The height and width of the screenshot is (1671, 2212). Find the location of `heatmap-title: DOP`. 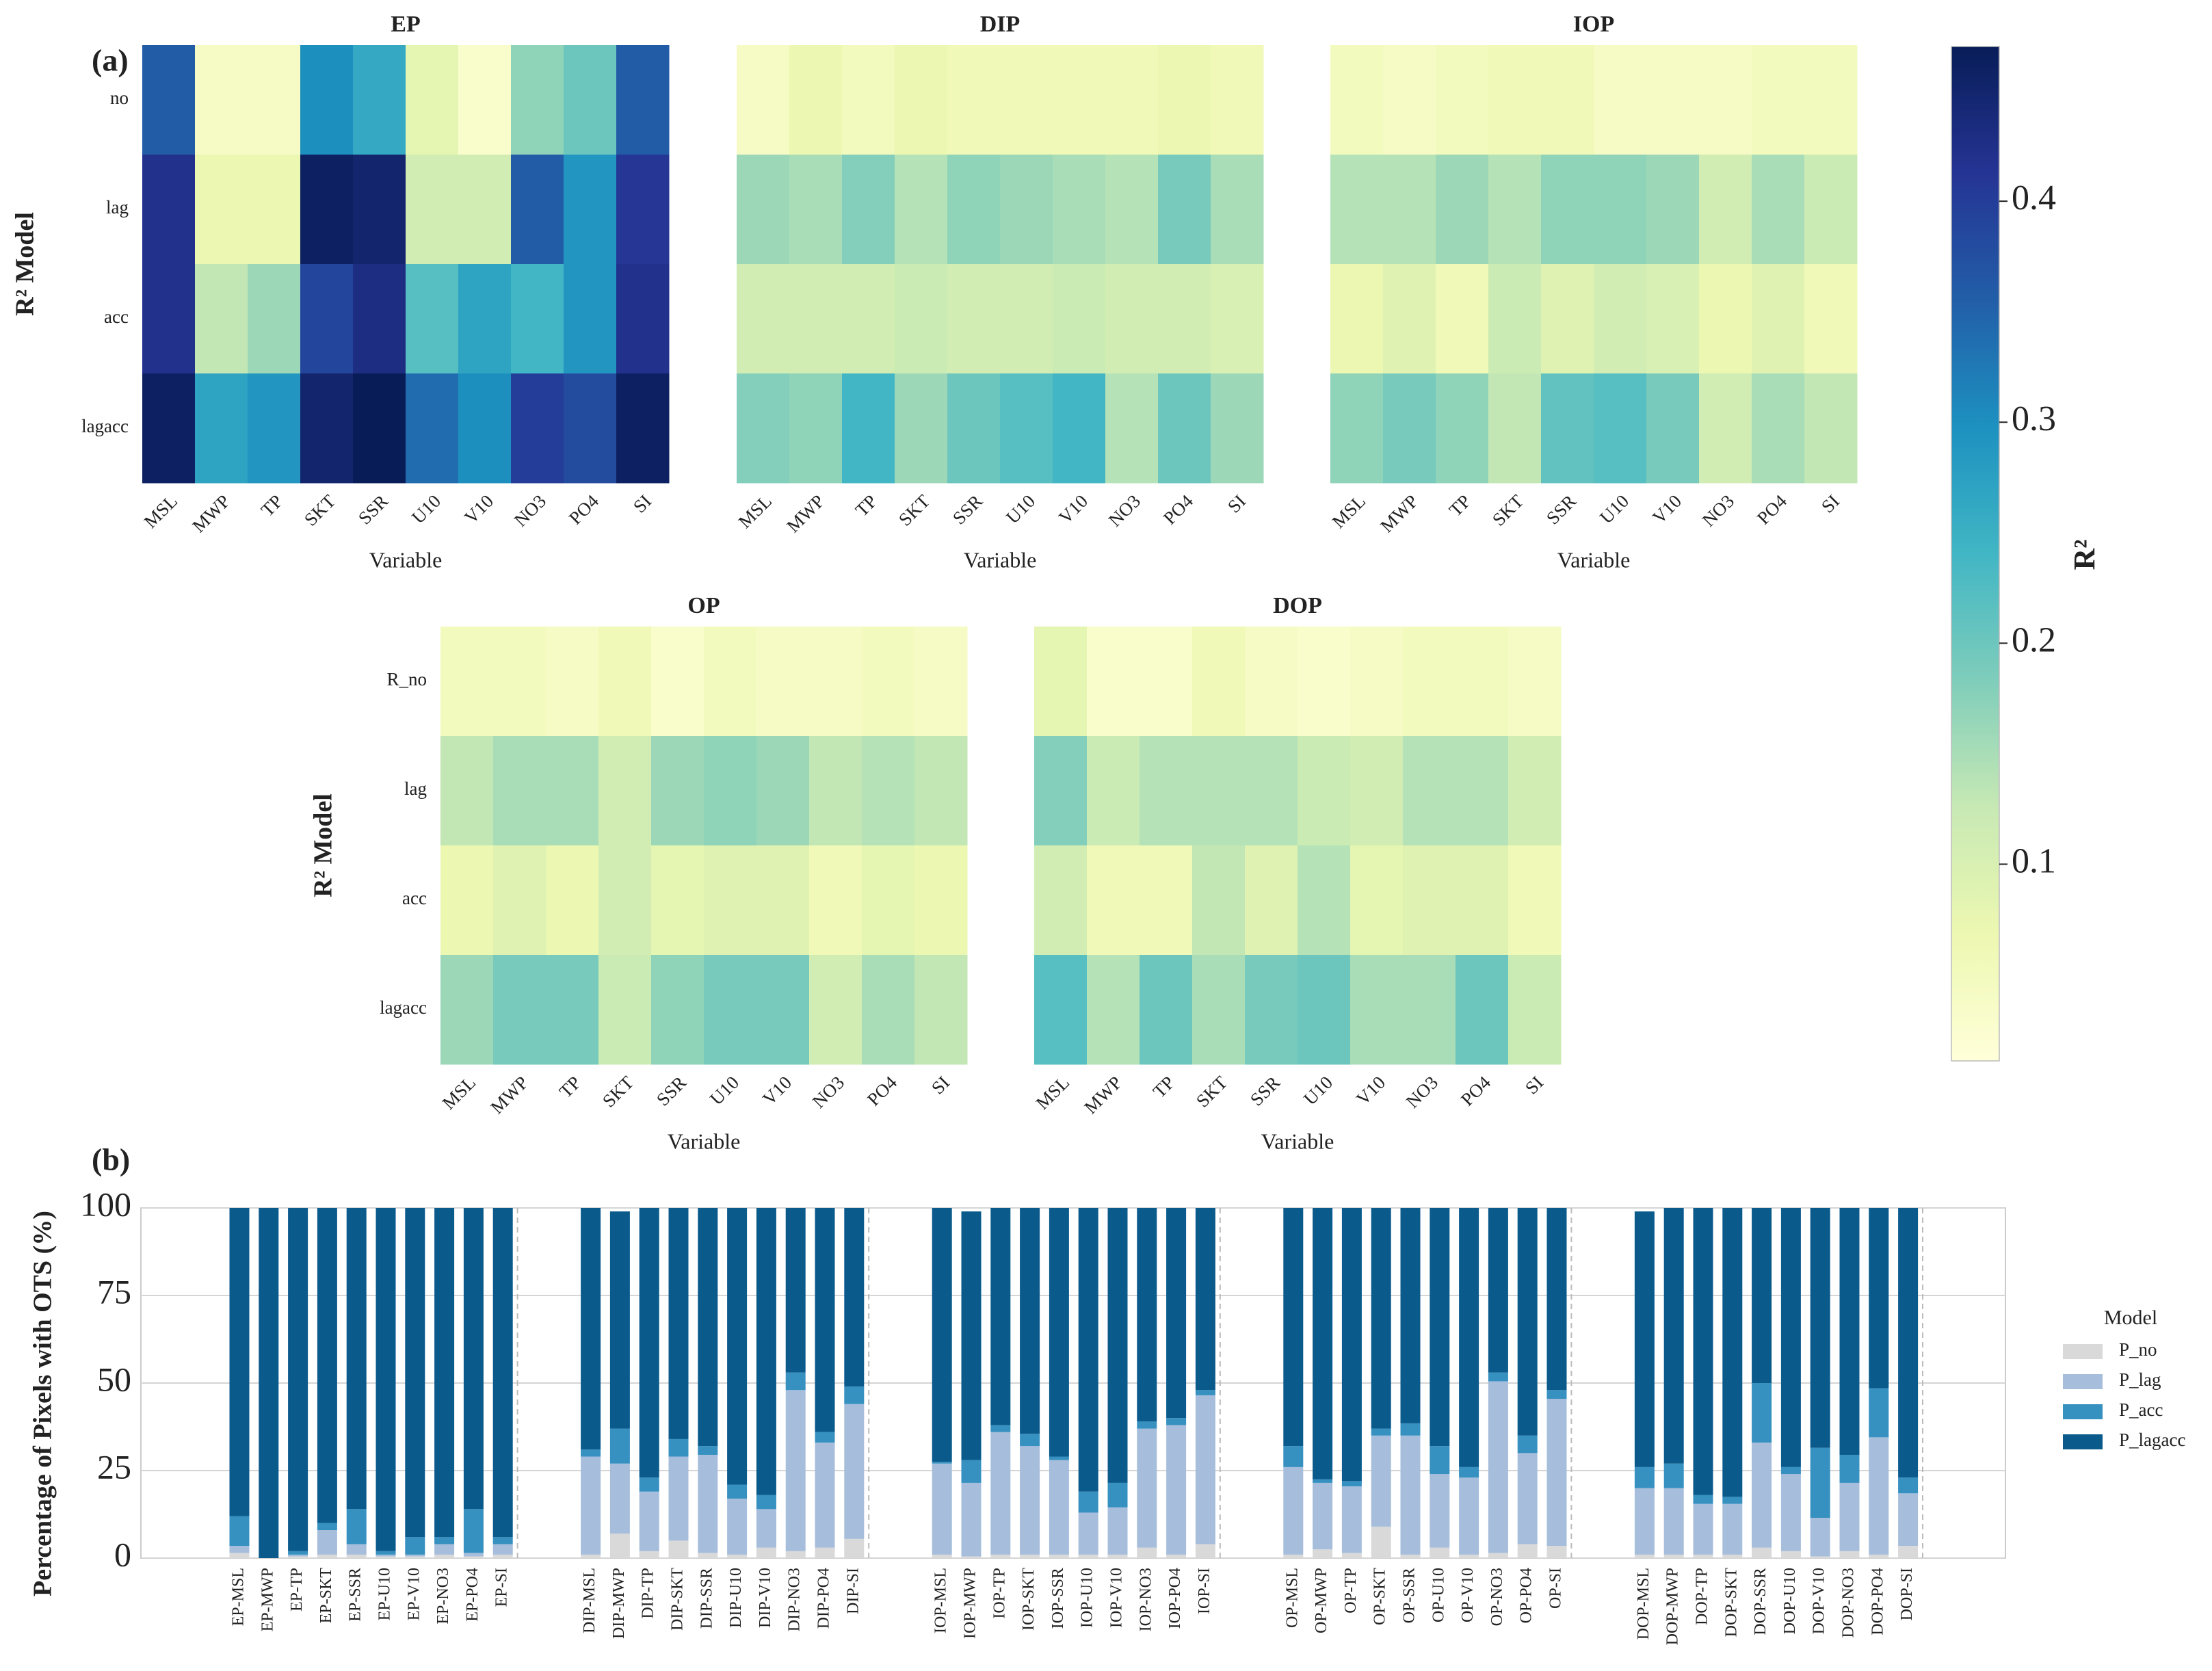

heatmap-title: DOP is located at coordinates (1297, 605).